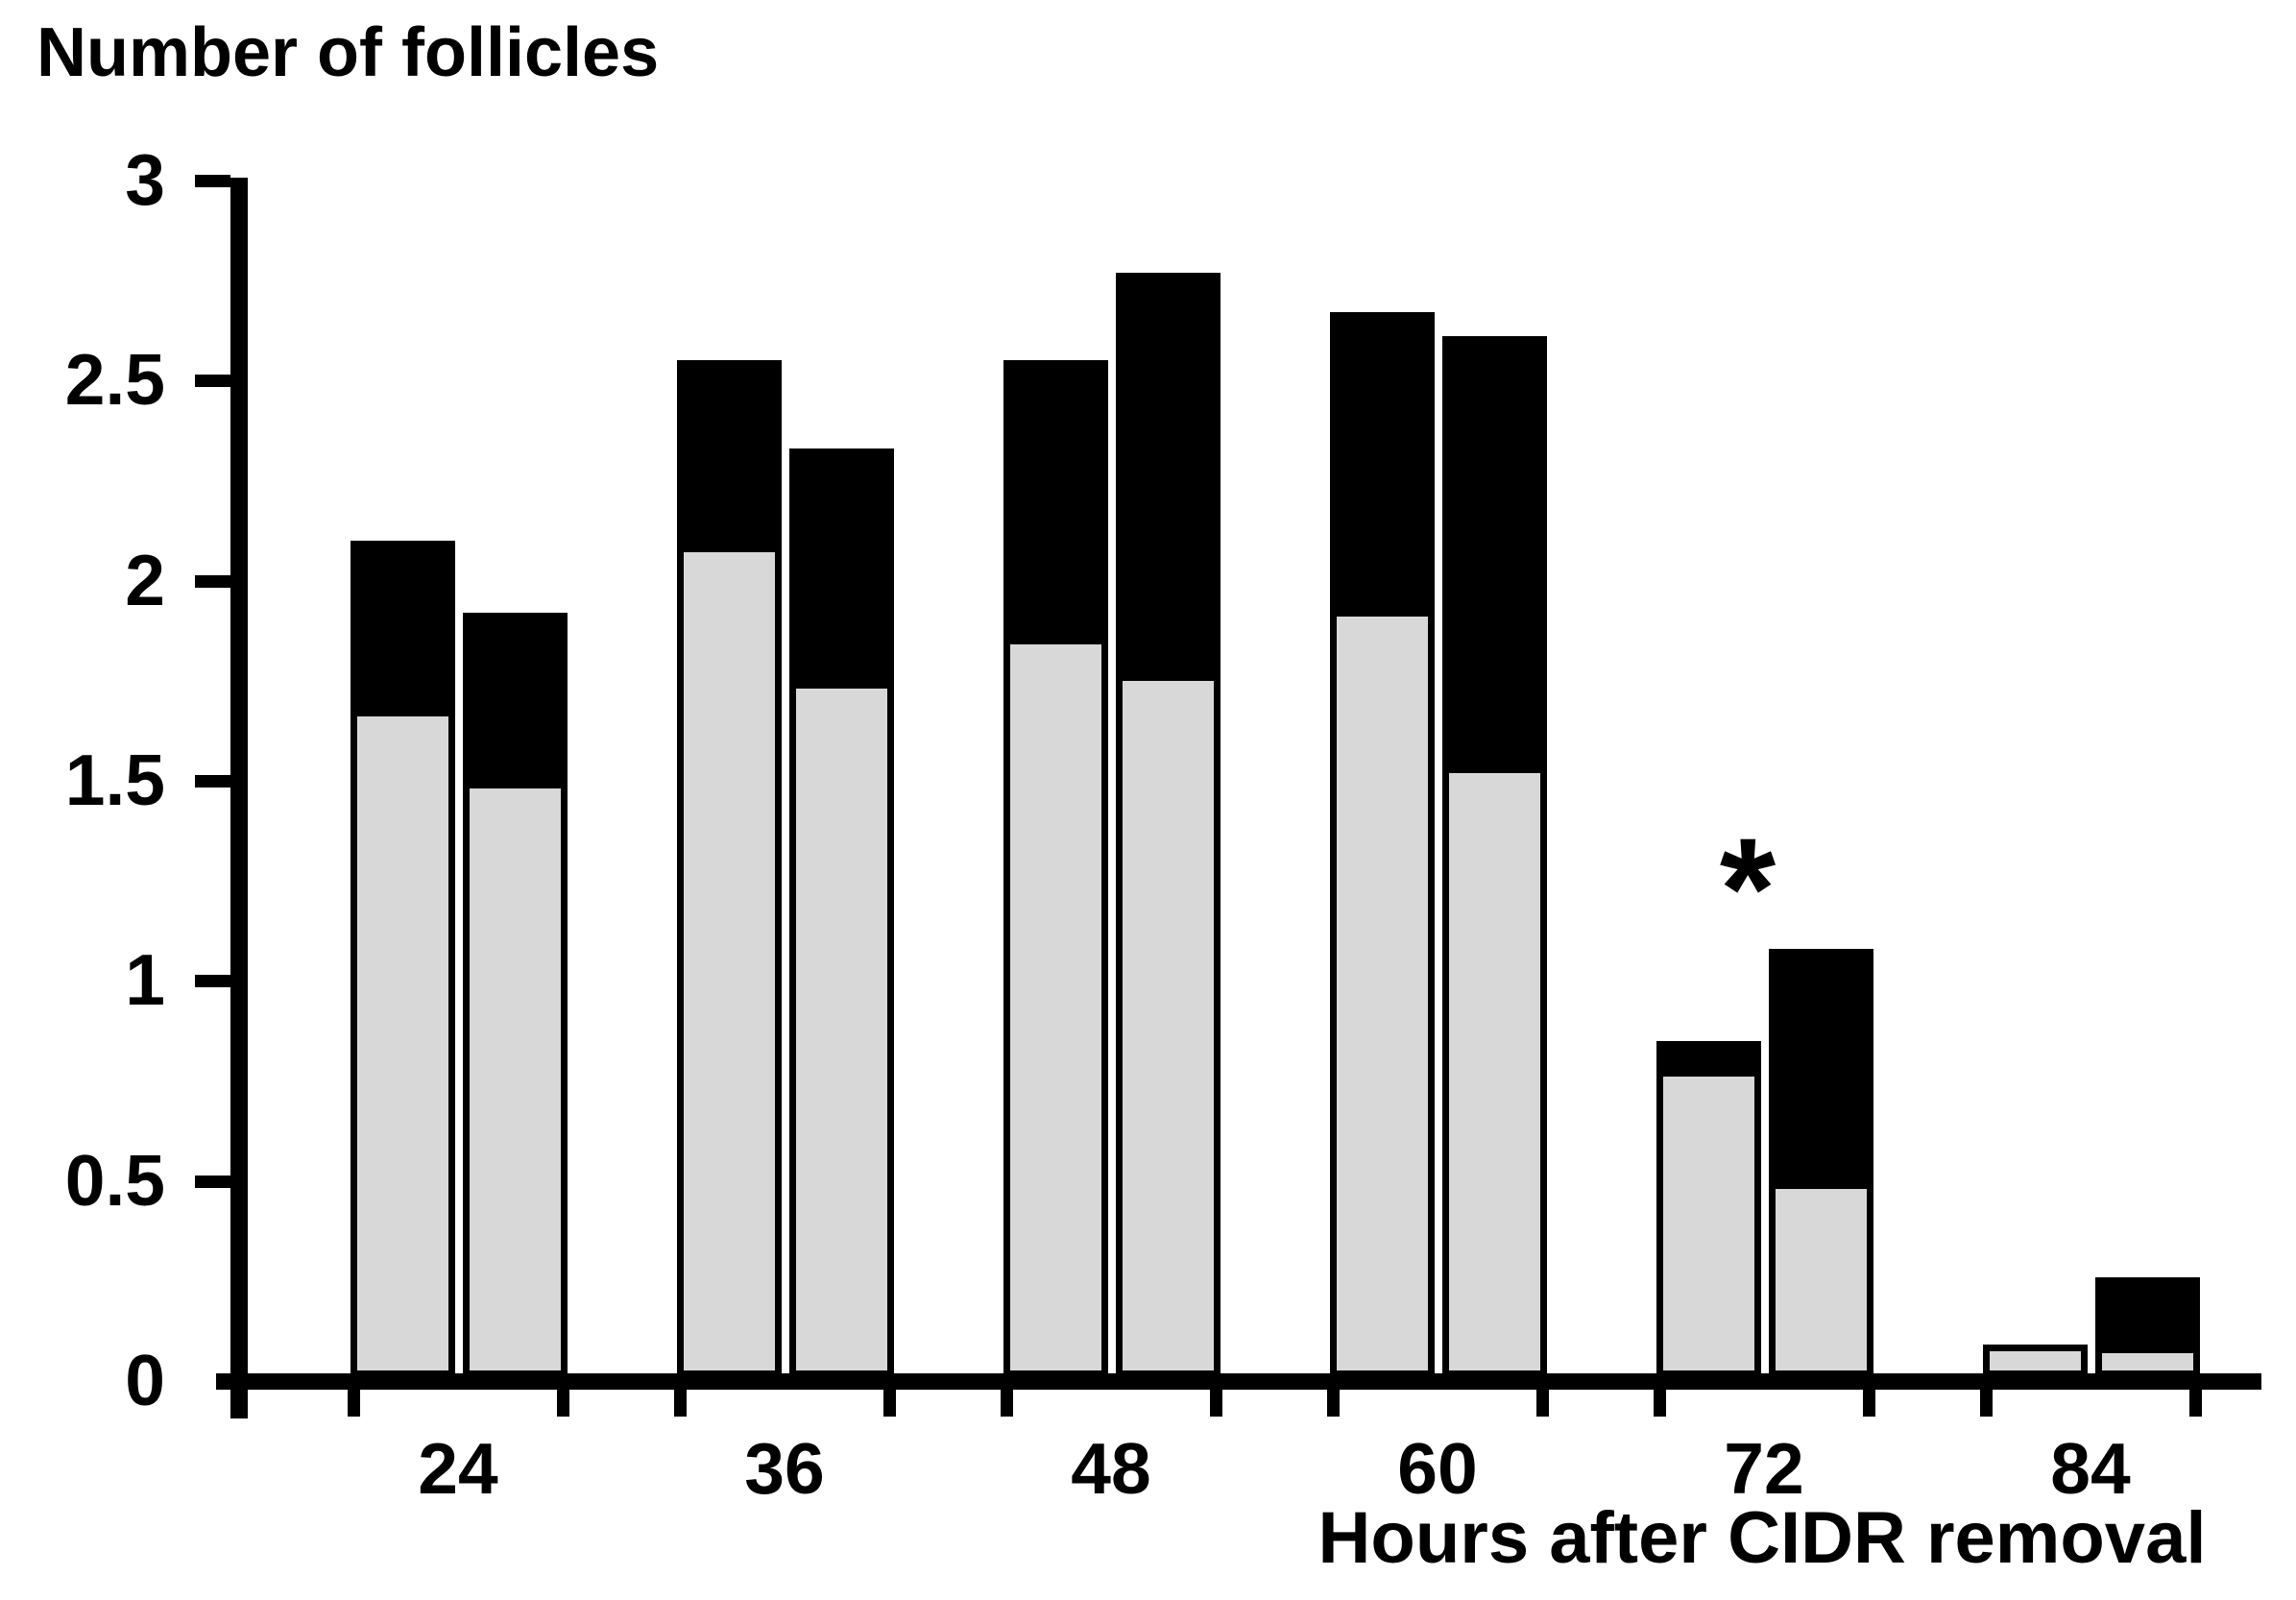 This screenshot has height=1600, width=2296. I want to click on bar-72-right-bar, so click(1821, 1162).